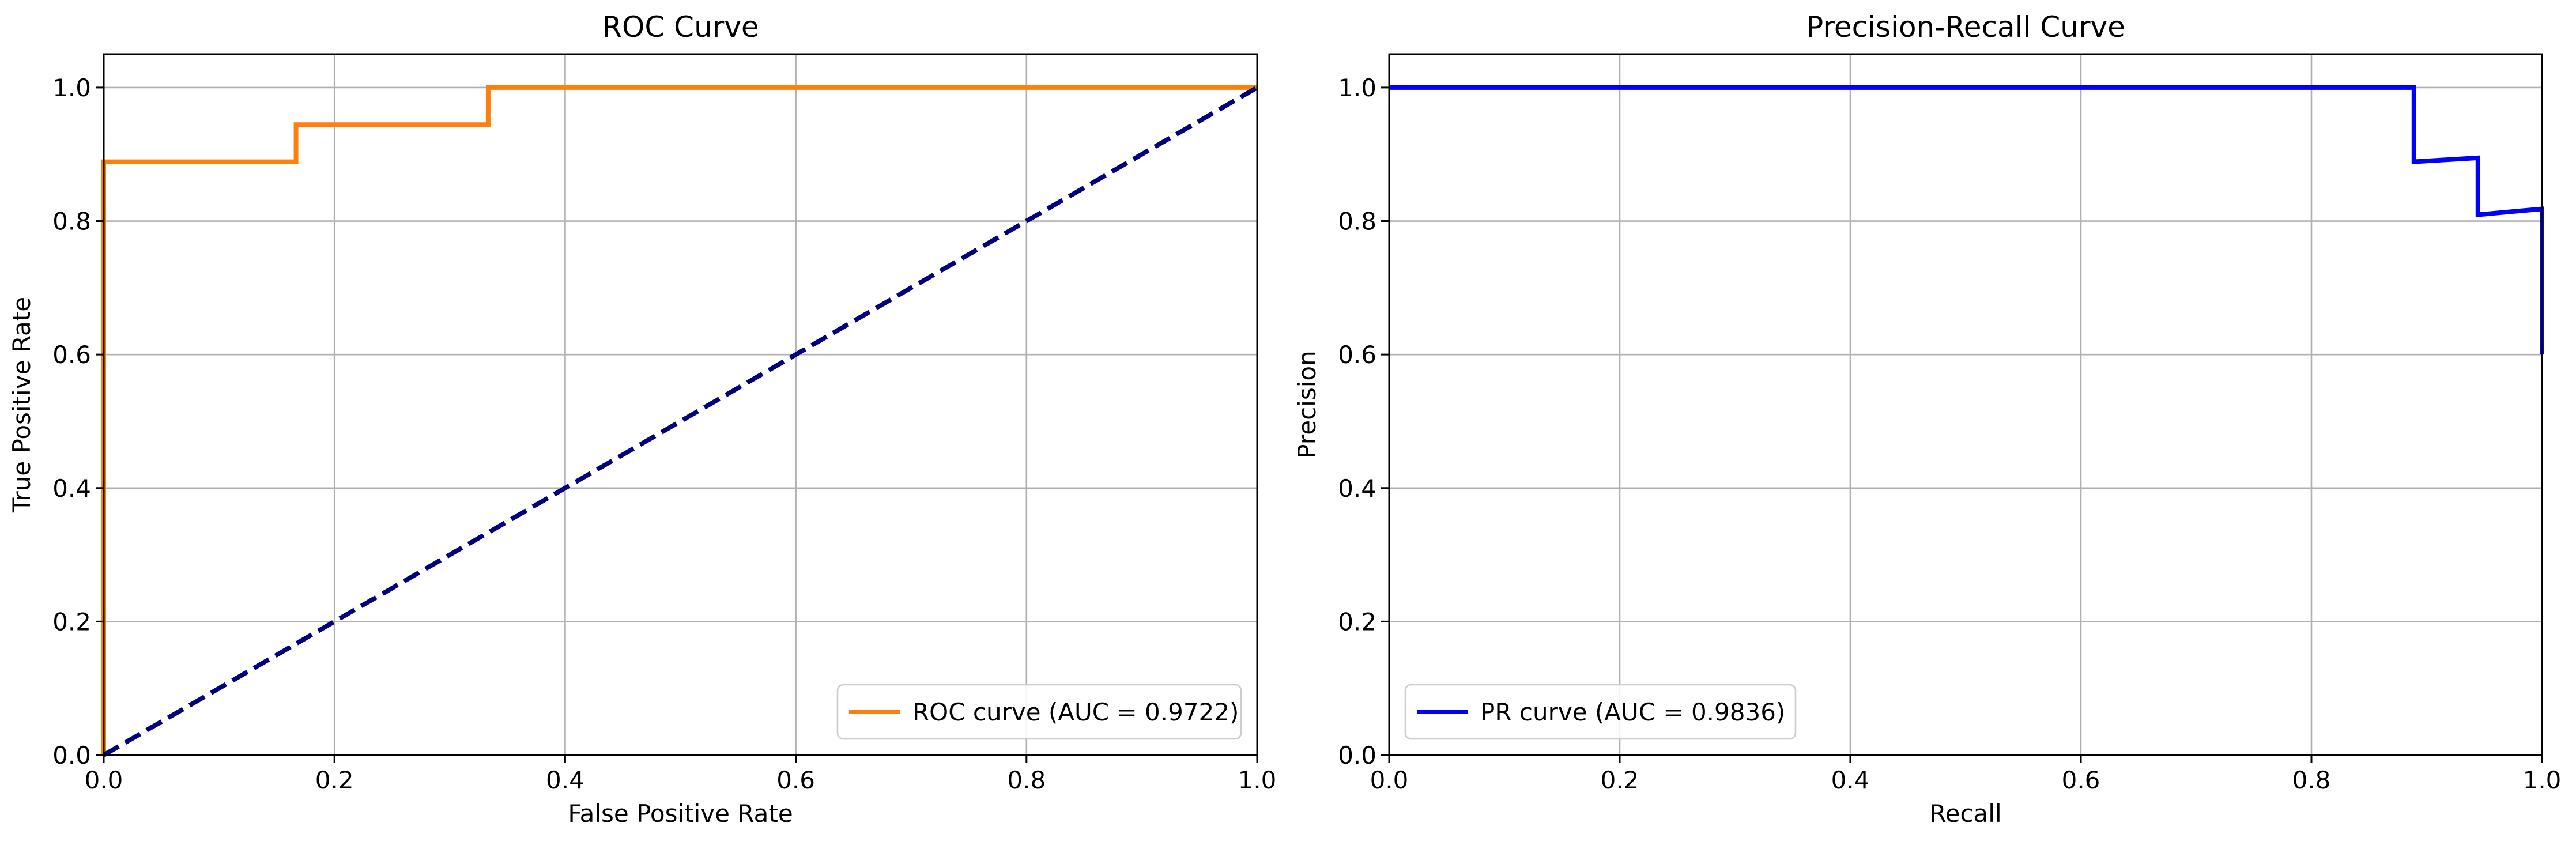 This screenshot has height=849, width=2576. I want to click on pr-legend: PR curve (AUC = 0.9836), so click(1600, 712).